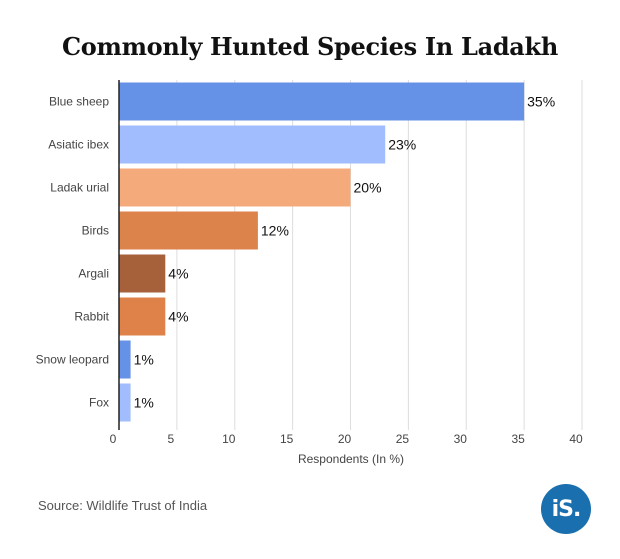  What do you see at coordinates (99, 403) in the screenshot?
I see `category-label: Fox` at bounding box center [99, 403].